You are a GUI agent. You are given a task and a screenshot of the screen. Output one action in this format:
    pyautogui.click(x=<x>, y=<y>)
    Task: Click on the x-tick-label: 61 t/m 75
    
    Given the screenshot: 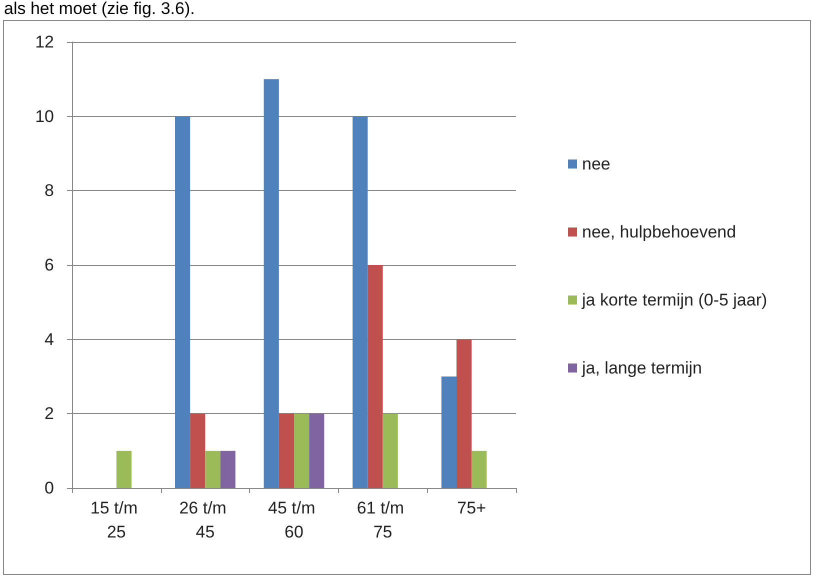 What is the action you would take?
    pyautogui.click(x=382, y=520)
    